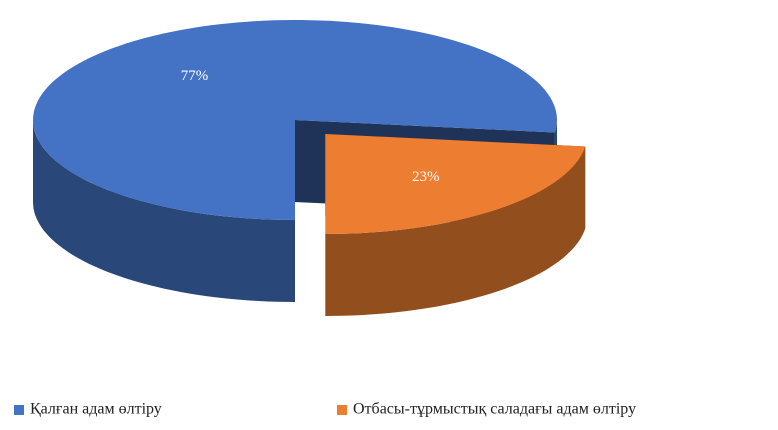 This screenshot has width=778, height=430. Describe the element at coordinates (426, 177) in the screenshot. I see `data-label: 23%` at that location.